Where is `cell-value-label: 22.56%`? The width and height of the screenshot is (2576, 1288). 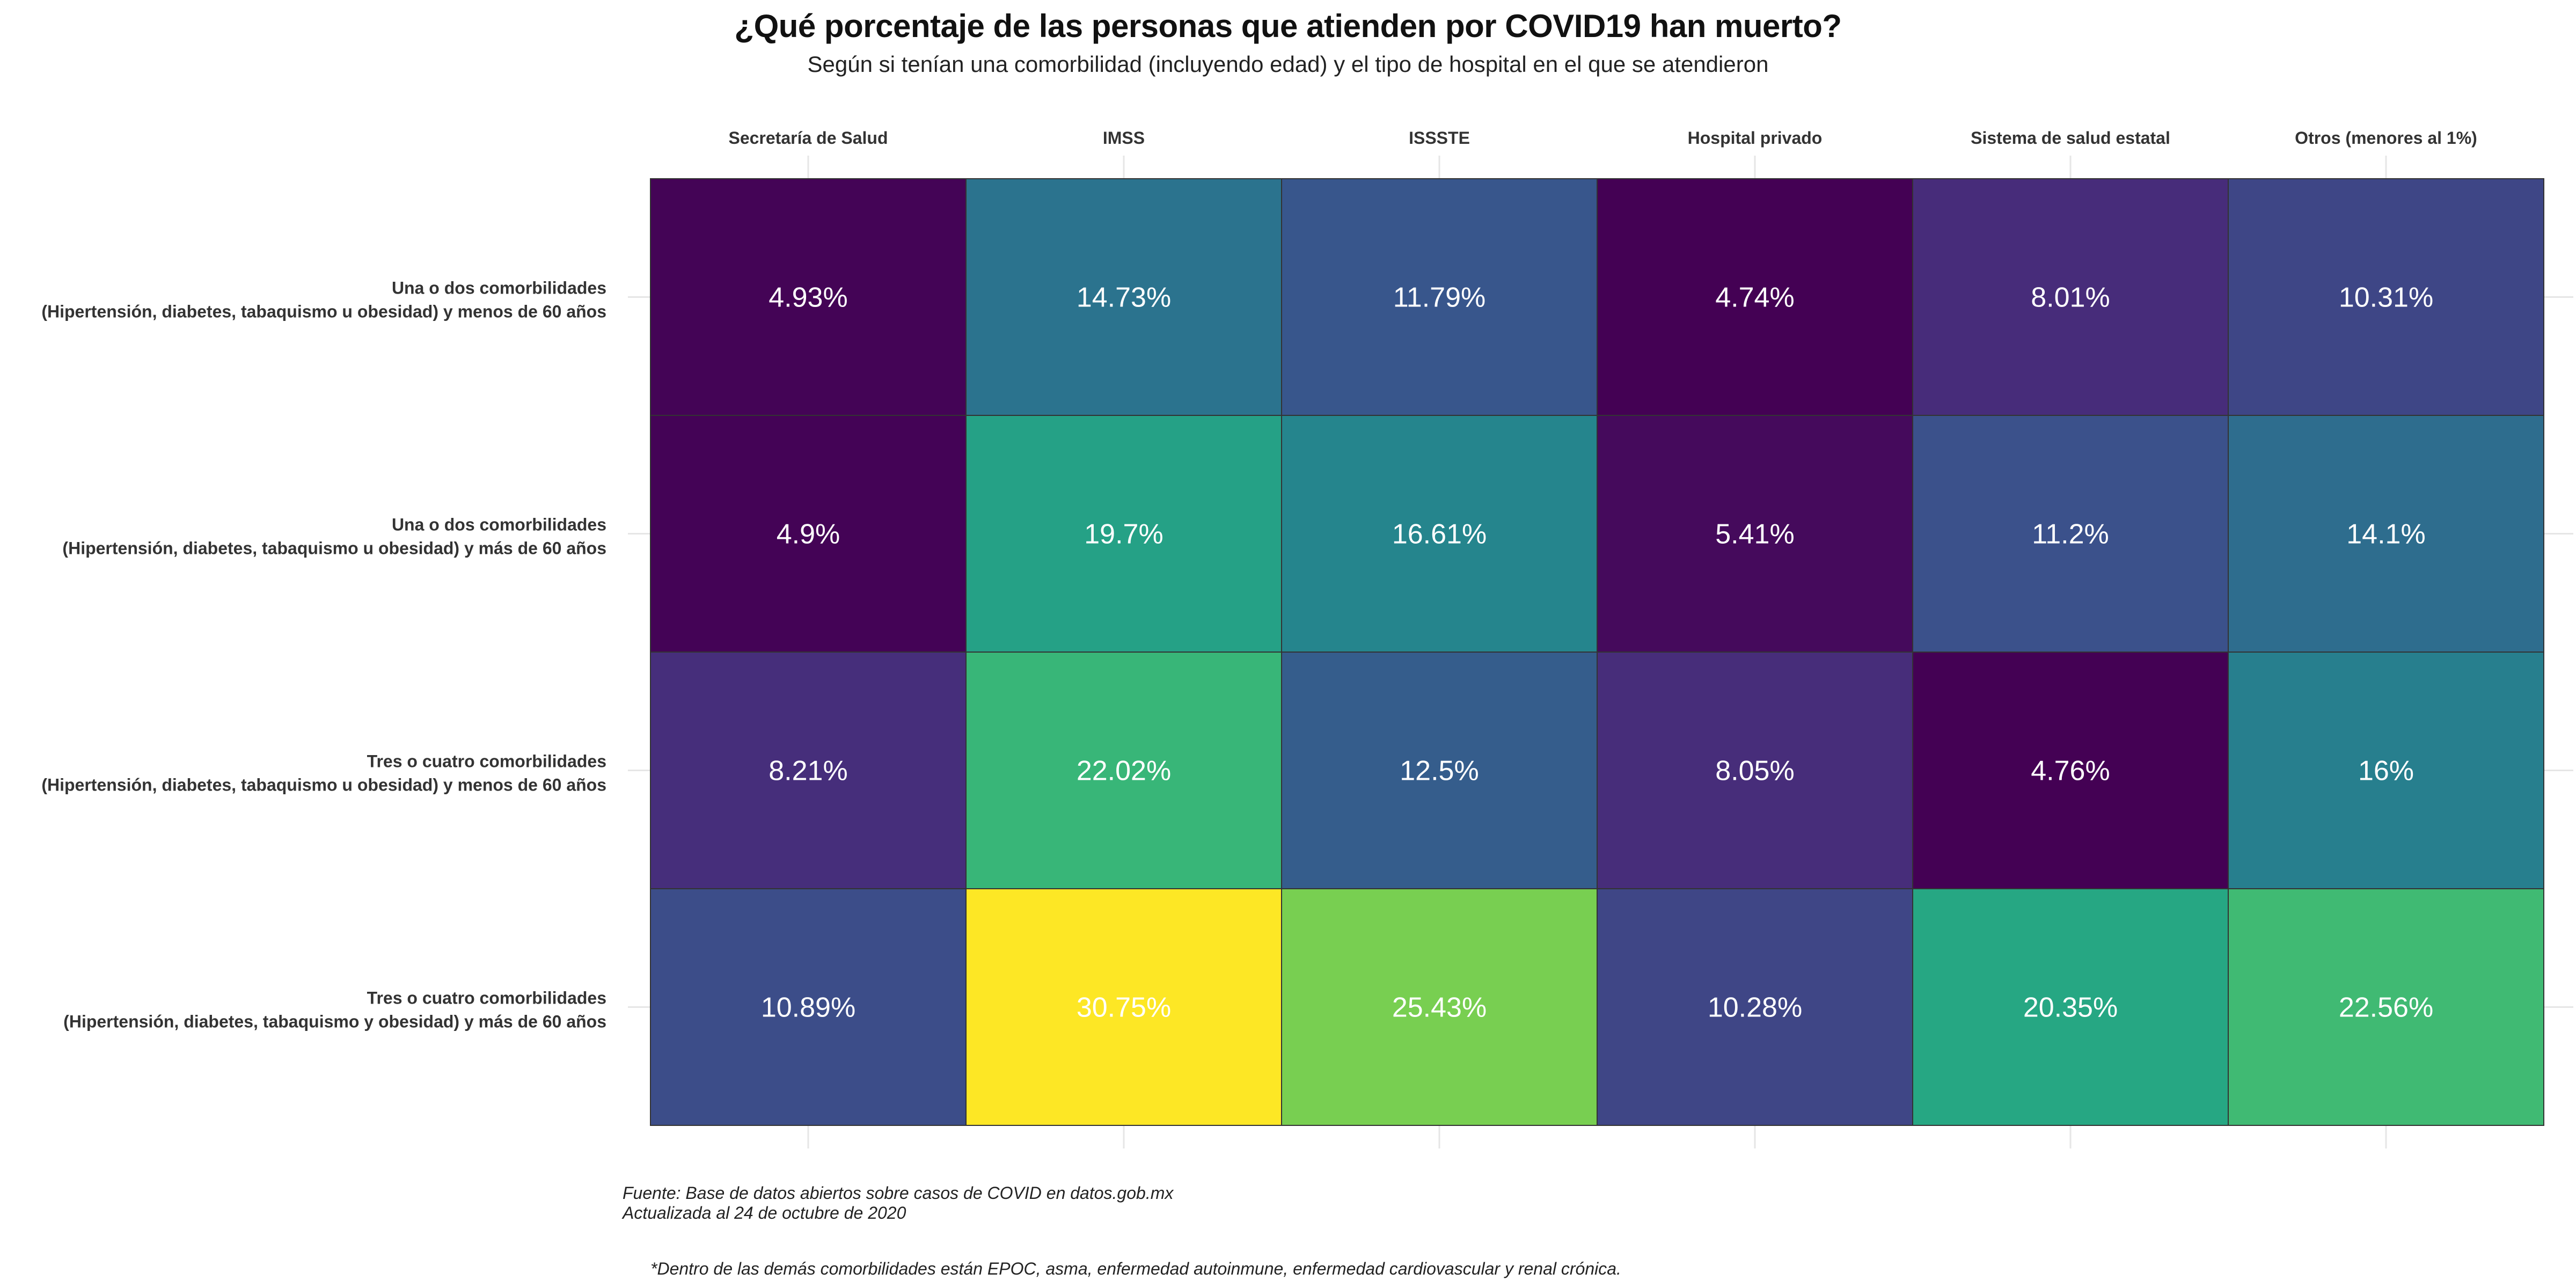
cell-value-label: 22.56% is located at coordinates (2386, 1007).